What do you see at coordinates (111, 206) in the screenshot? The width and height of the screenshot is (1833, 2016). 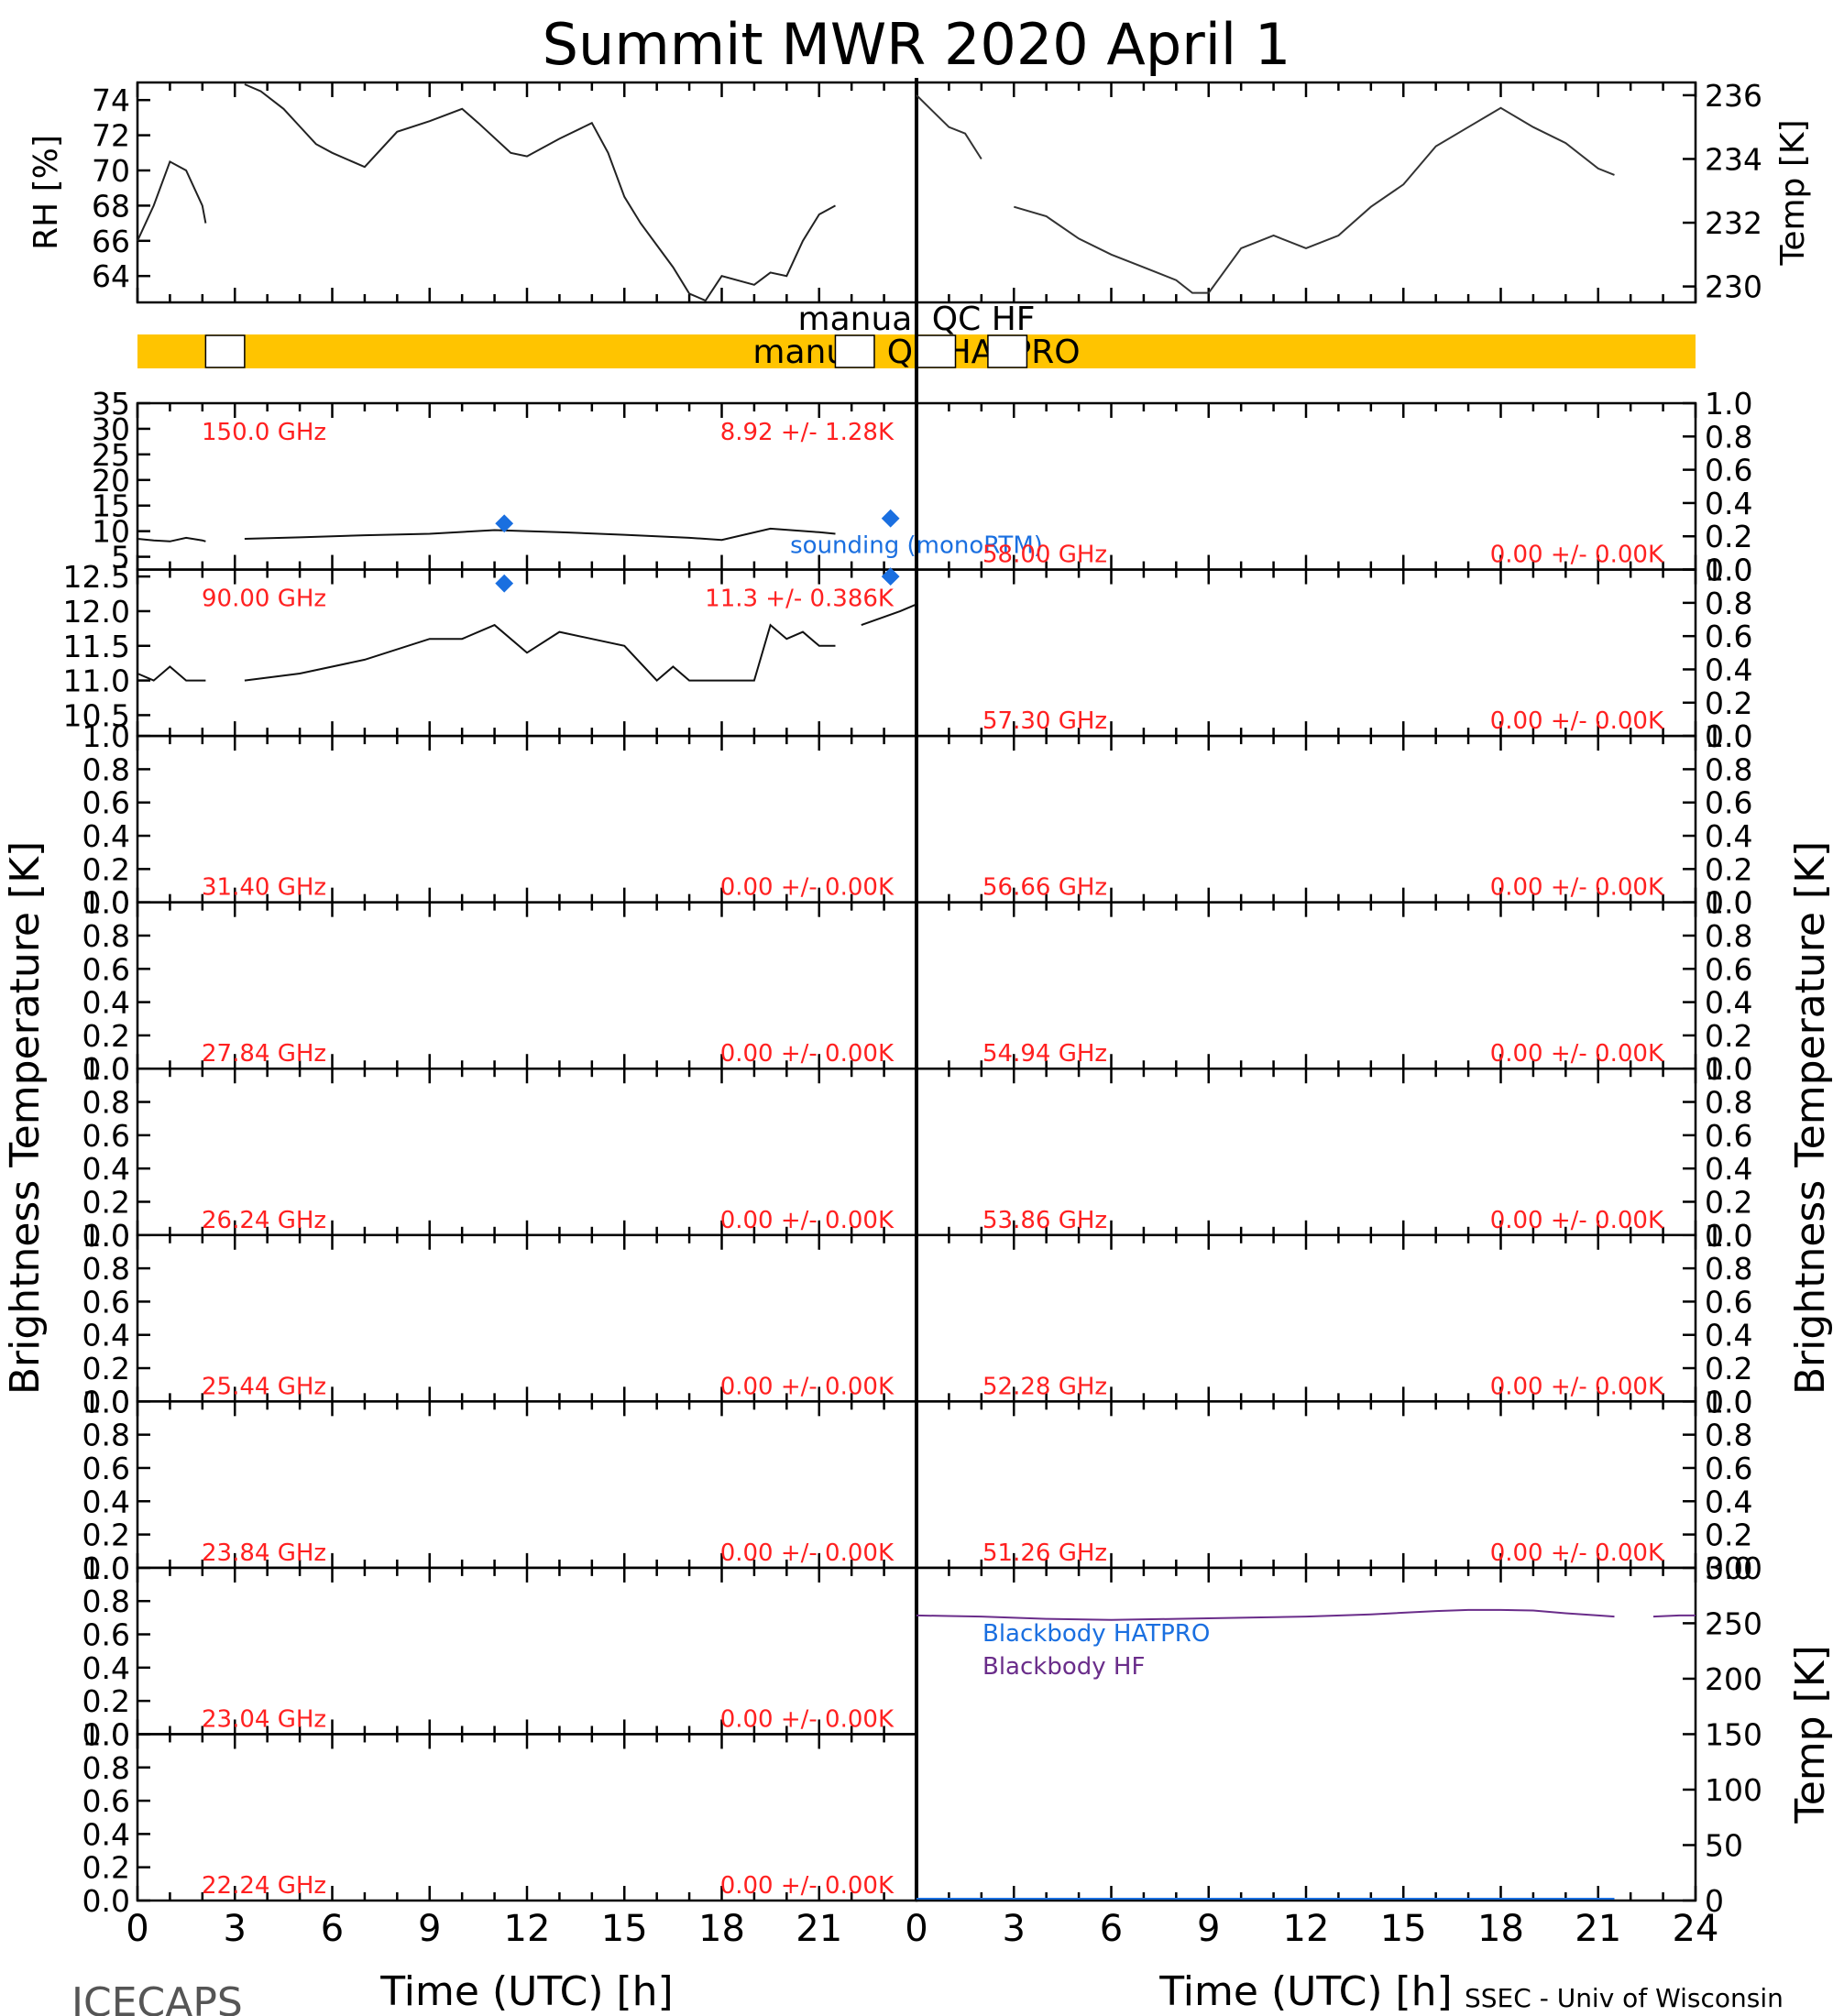 I see `rh-ytick-label: 68` at bounding box center [111, 206].